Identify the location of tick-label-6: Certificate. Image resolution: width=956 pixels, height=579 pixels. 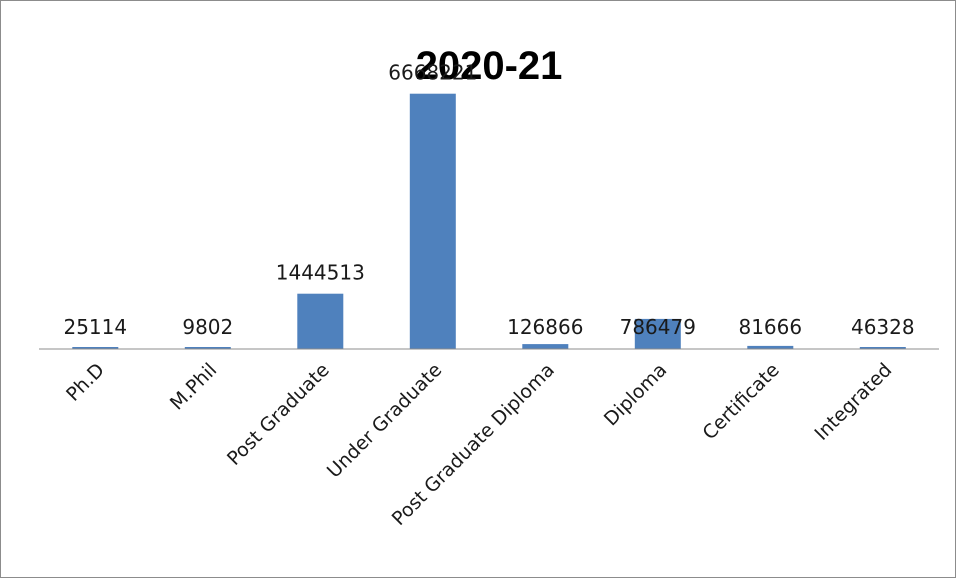
(740, 401).